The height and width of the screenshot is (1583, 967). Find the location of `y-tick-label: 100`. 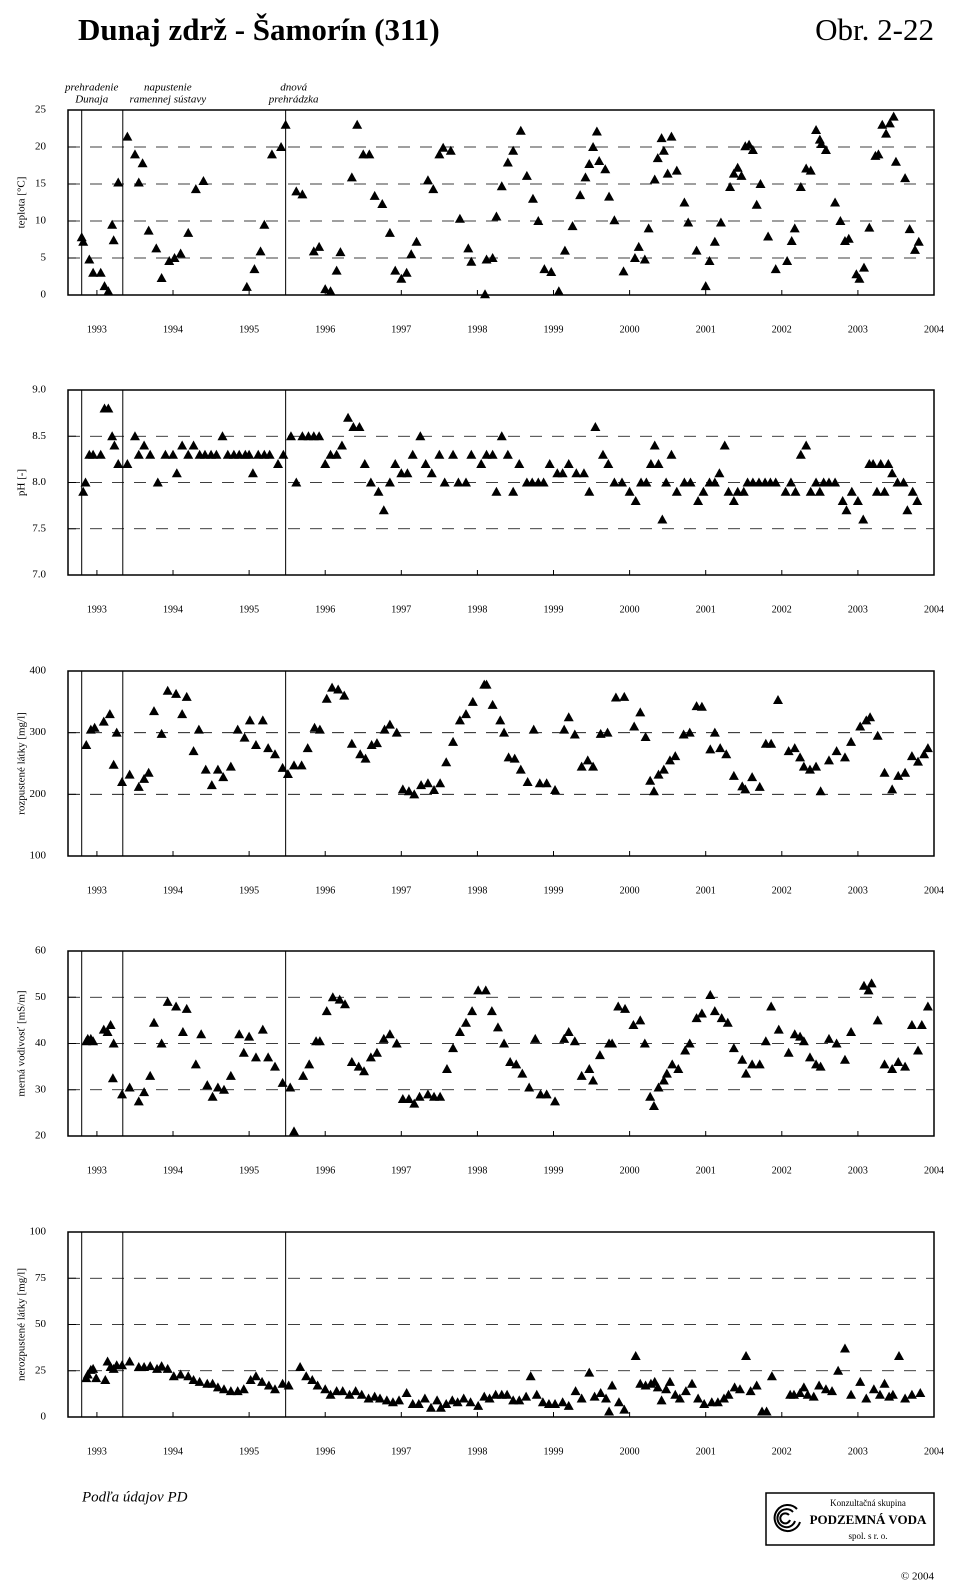

y-tick-label: 100 is located at coordinates (38, 1232).